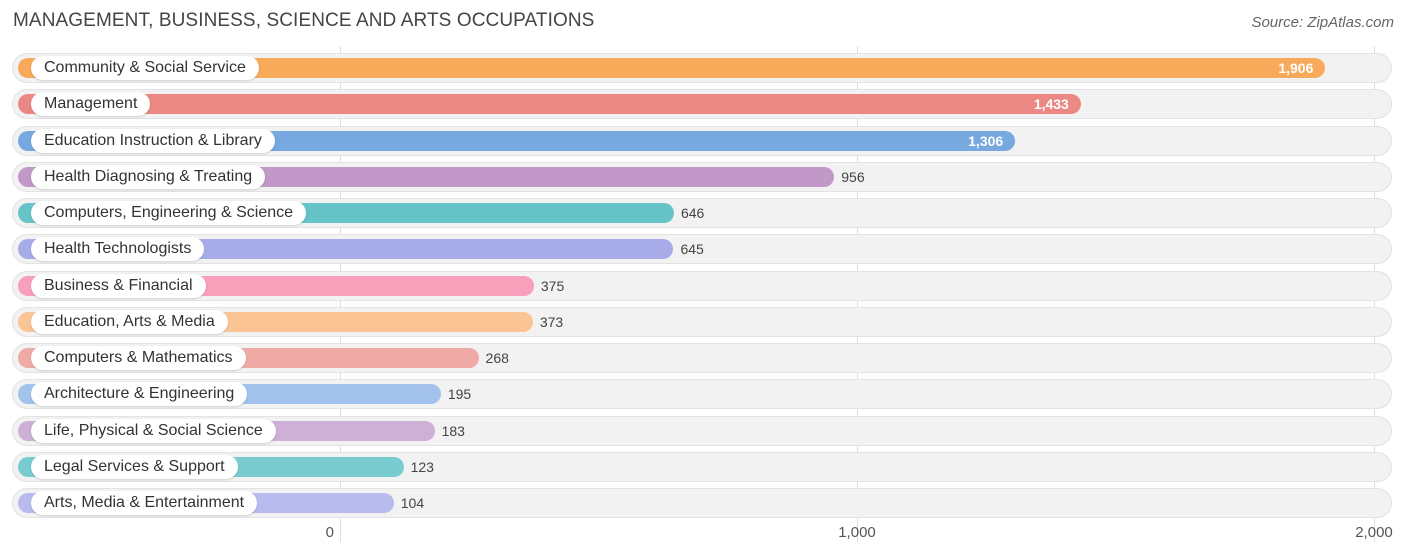  What do you see at coordinates (497, 358) in the screenshot?
I see `value-label: 268` at bounding box center [497, 358].